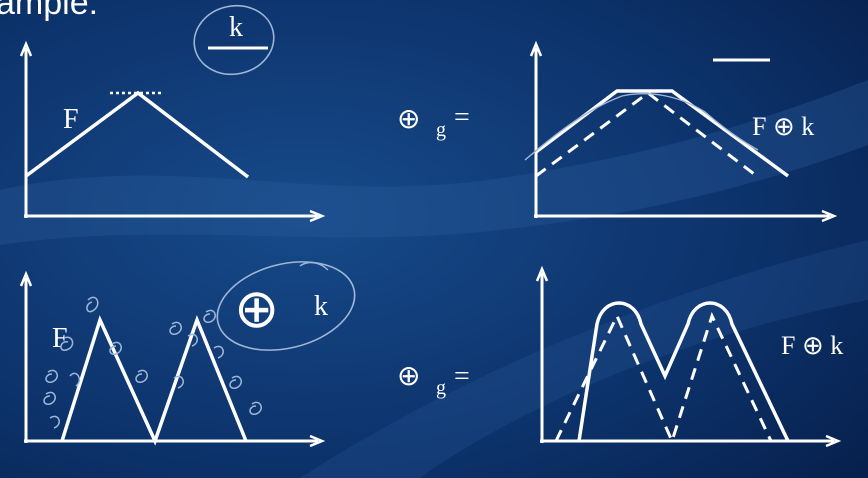 The width and height of the screenshot is (868, 478). What do you see at coordinates (433, 380) in the screenshot?
I see `bottom-operator: ⊕ g =` at bounding box center [433, 380].